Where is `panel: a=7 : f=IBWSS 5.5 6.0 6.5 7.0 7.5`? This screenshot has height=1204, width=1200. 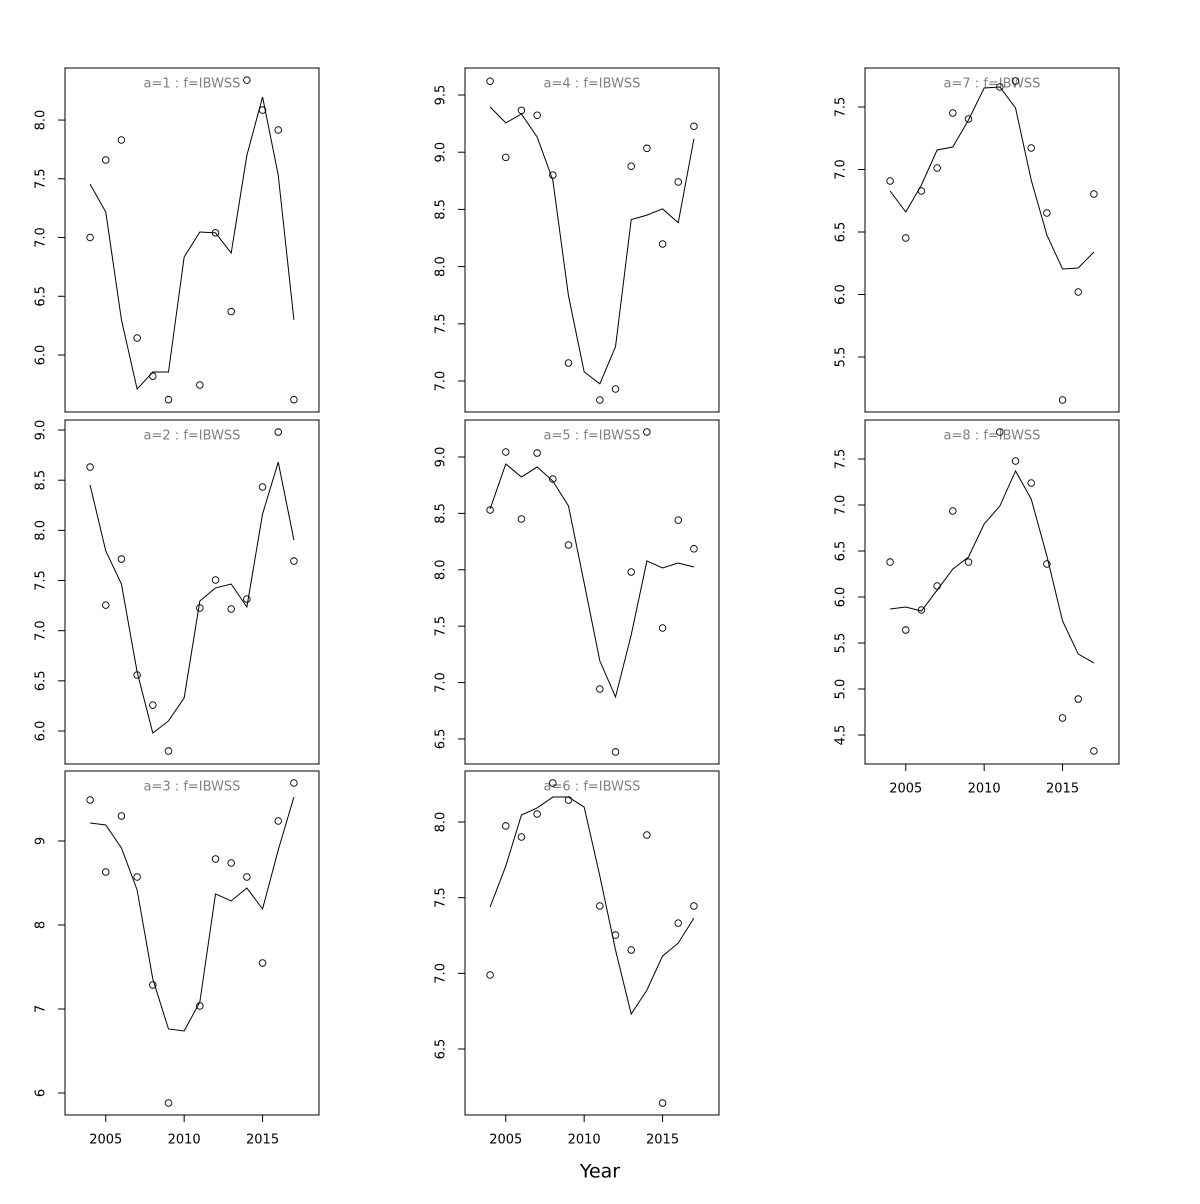 panel: a=7 : f=IBWSS 5.5 6.0 6.5 7.0 7.5 is located at coordinates (977, 240).